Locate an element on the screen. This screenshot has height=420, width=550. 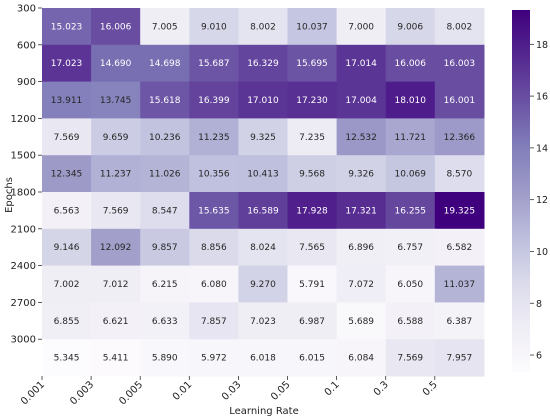
cell-value-label: 12.345 is located at coordinates (67, 175).